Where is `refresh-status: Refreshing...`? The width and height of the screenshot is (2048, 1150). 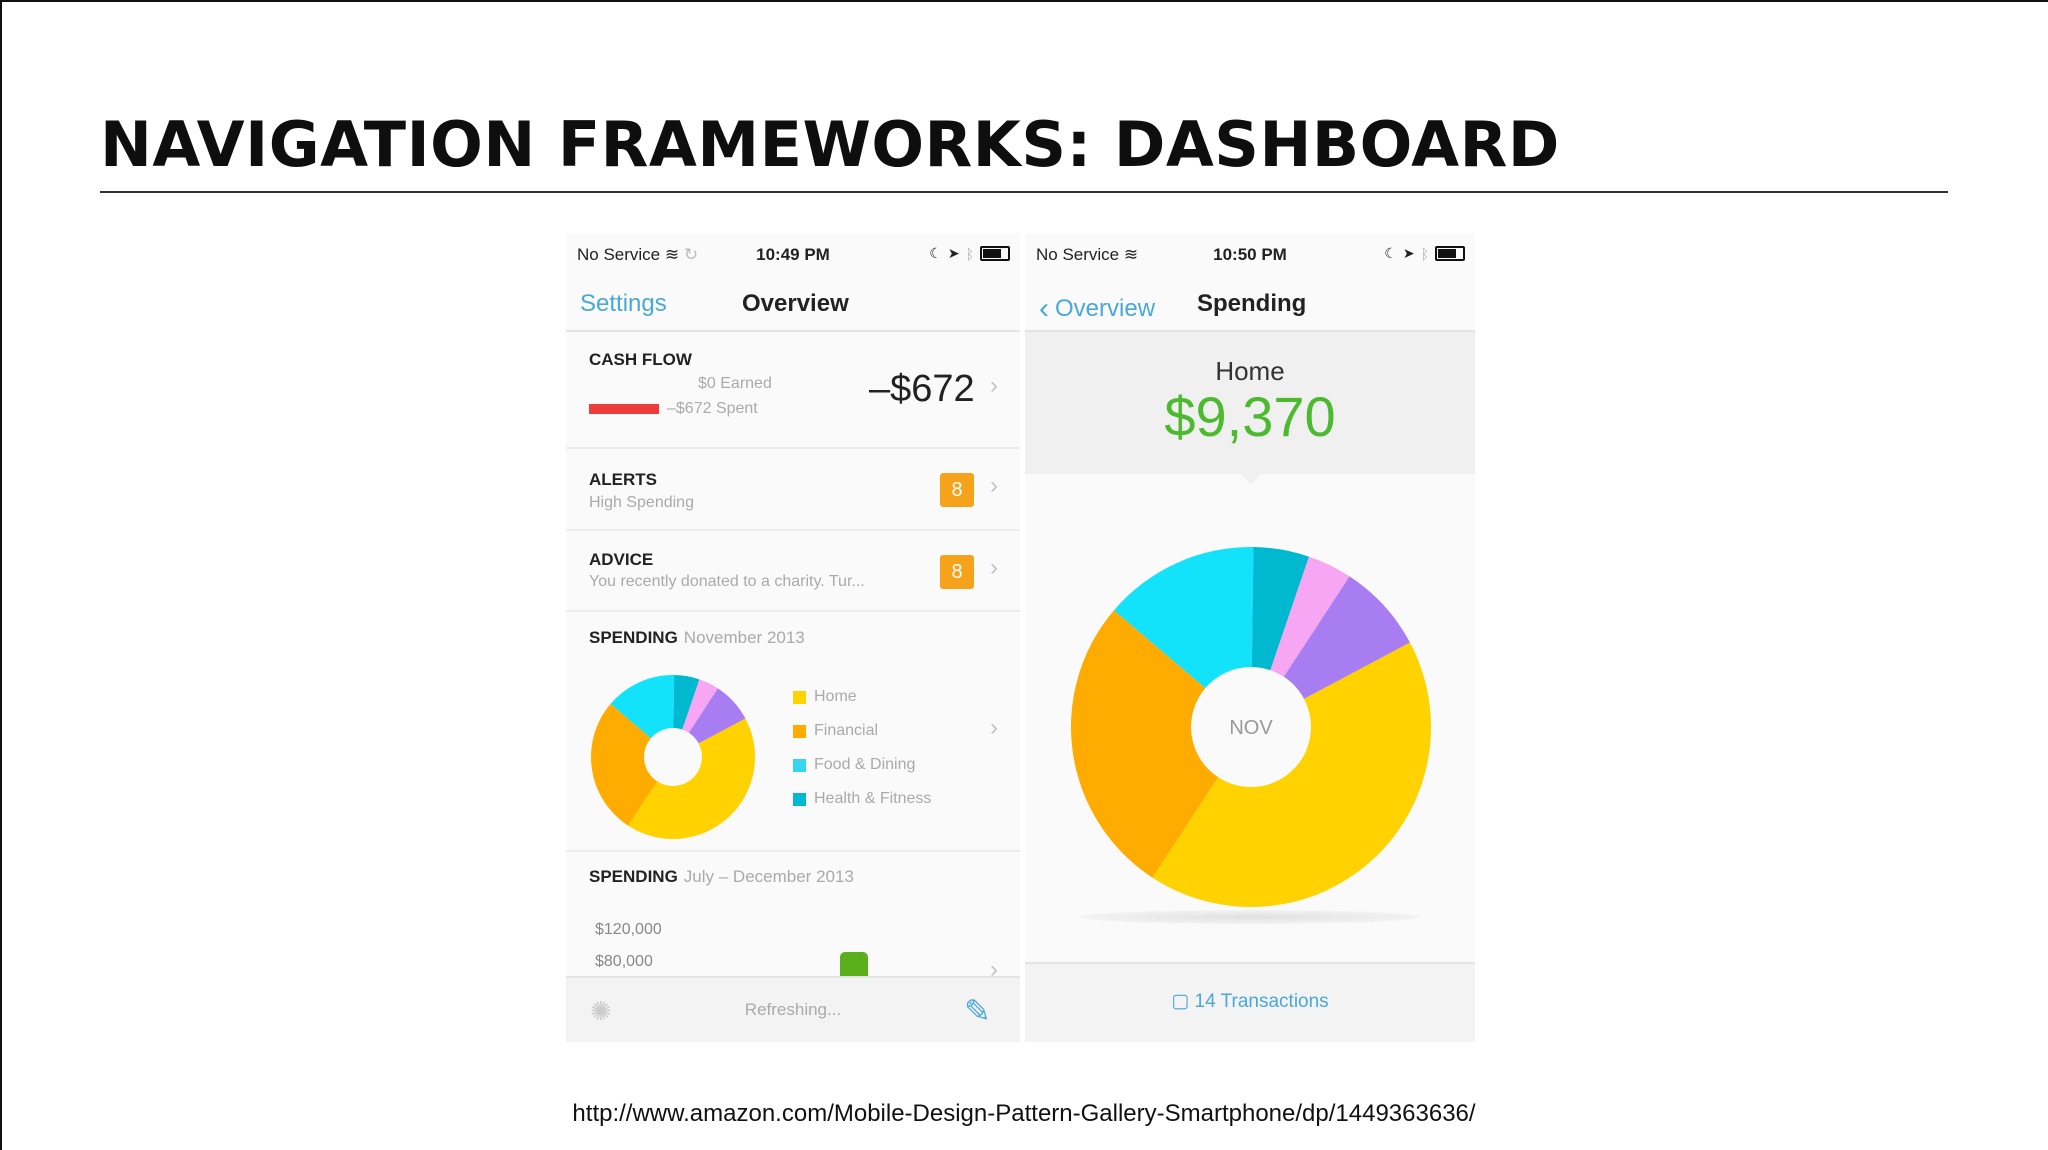
refresh-status: Refreshing... is located at coordinates (793, 1009).